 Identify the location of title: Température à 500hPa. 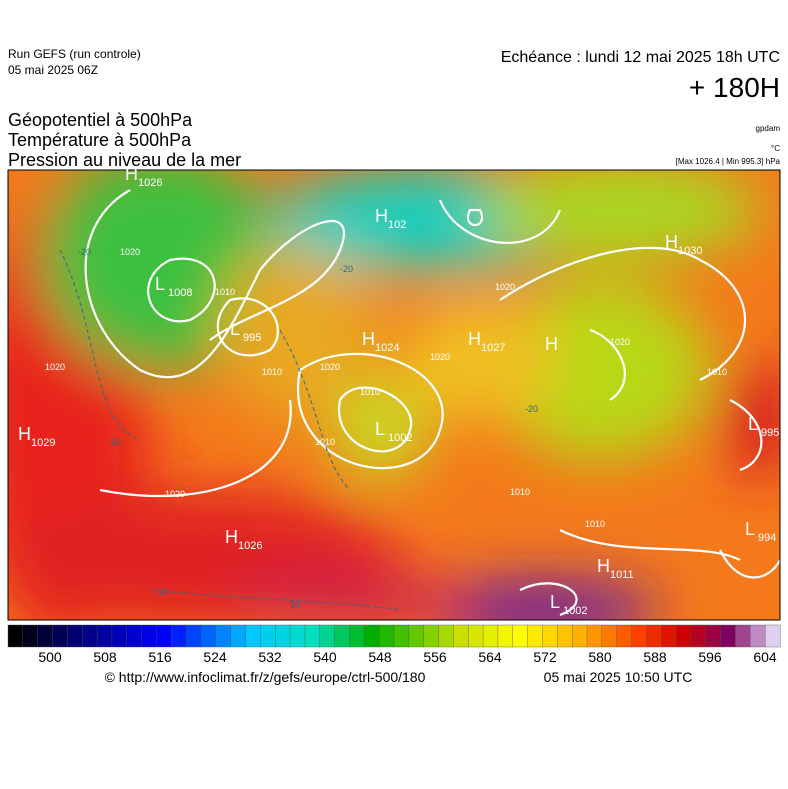
(100, 140).